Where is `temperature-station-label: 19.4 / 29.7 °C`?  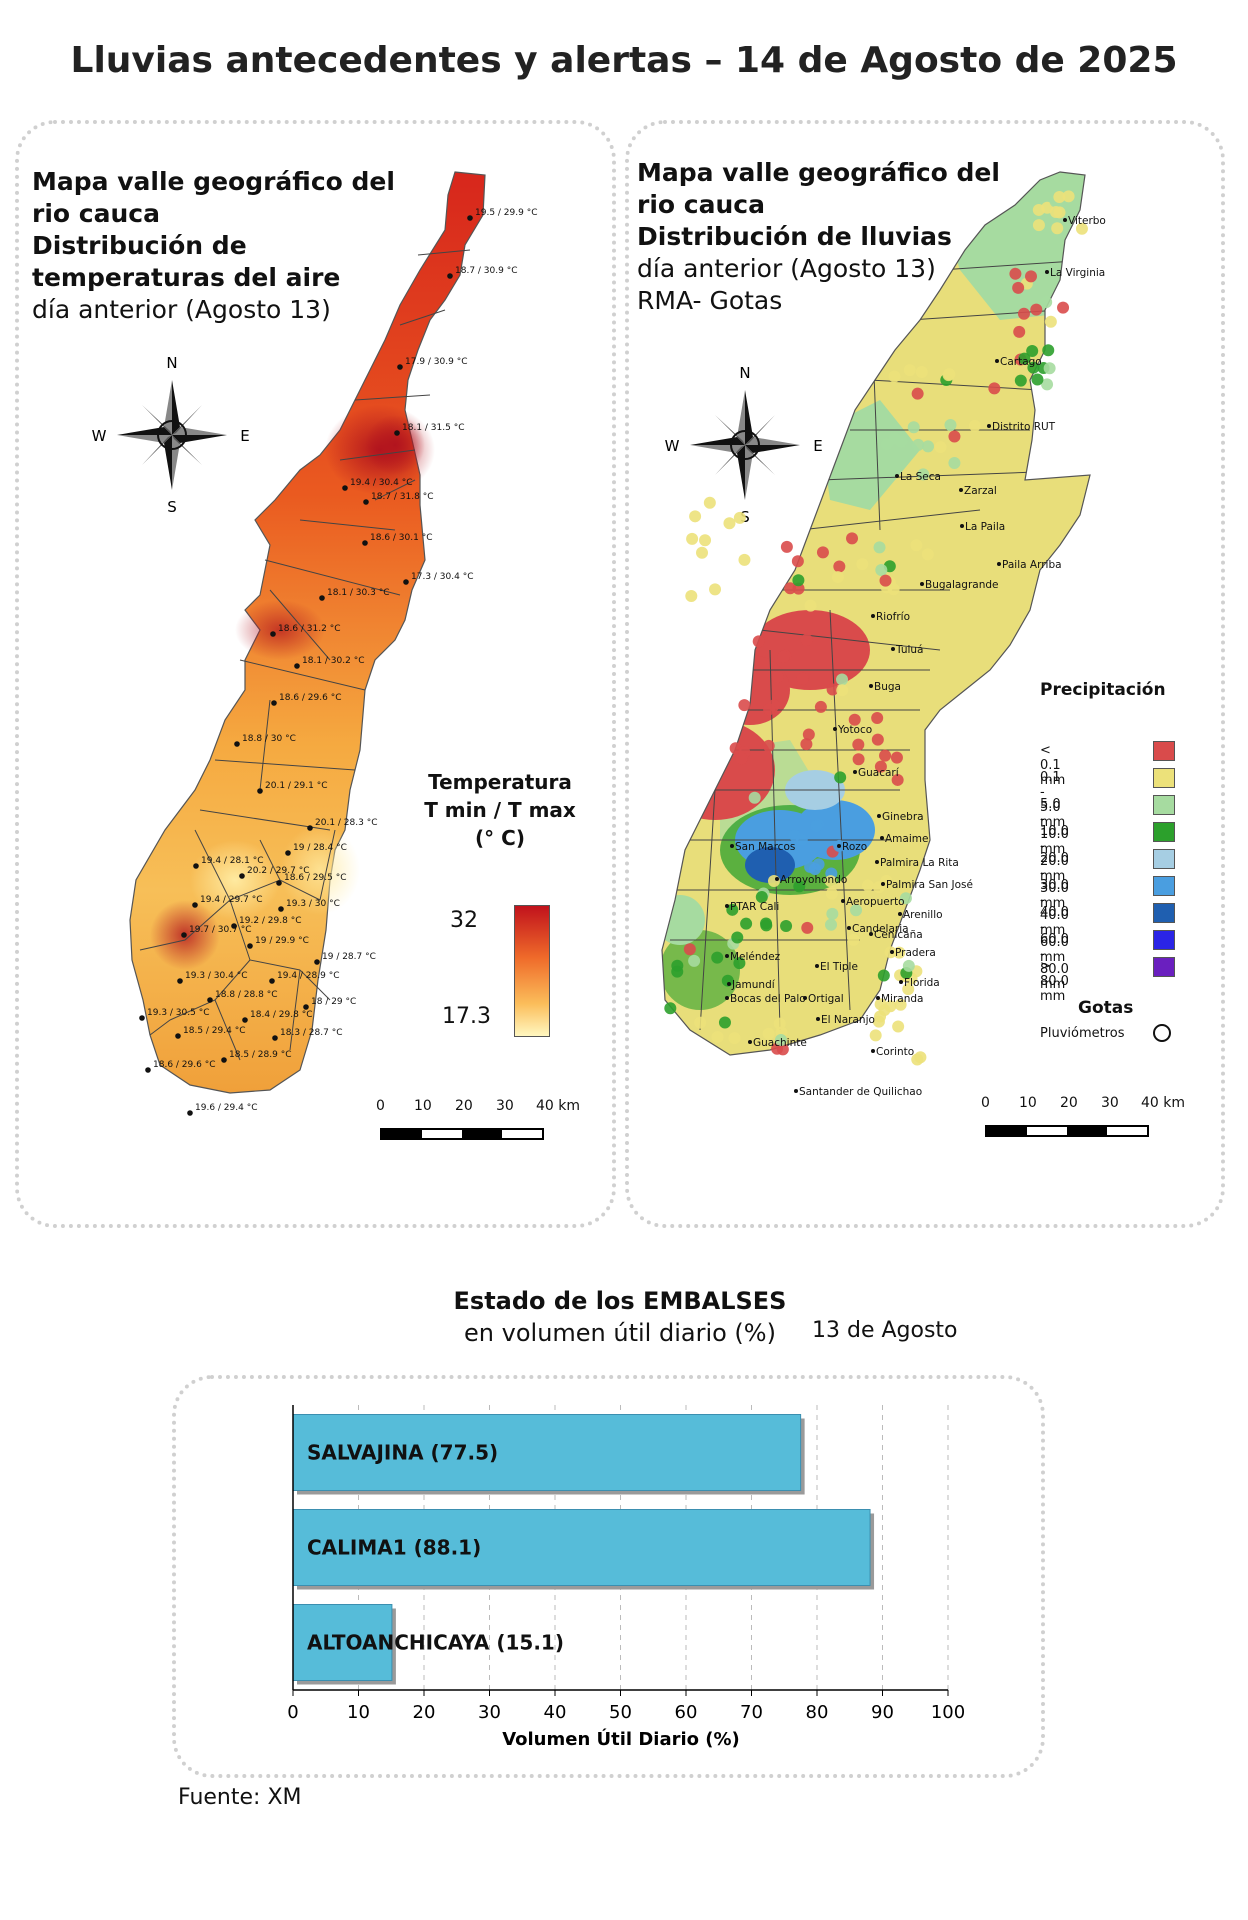 temperature-station-label: 19.4 / 29.7 °C is located at coordinates (231, 900).